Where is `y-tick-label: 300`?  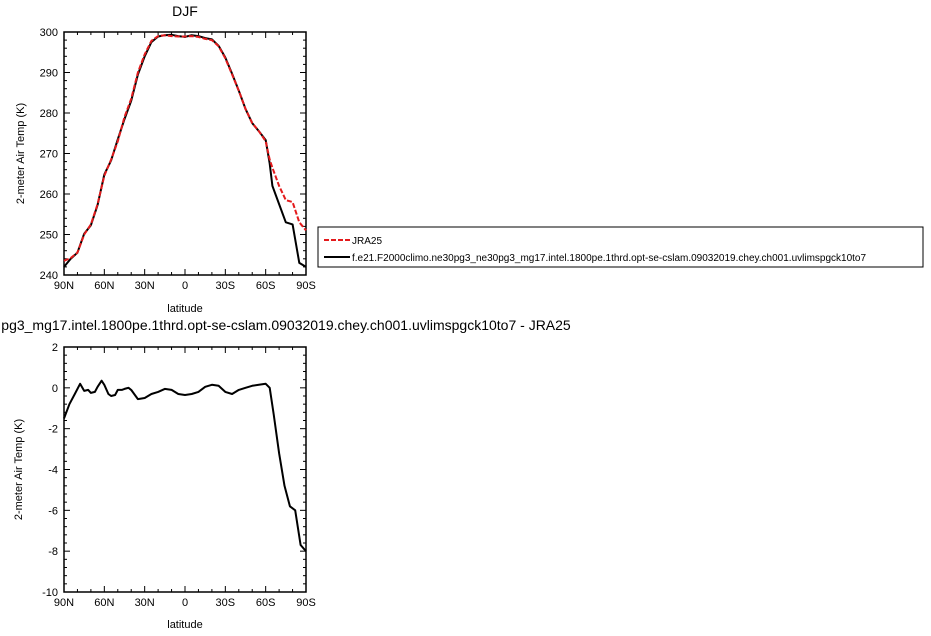
y-tick-label: 300 is located at coordinates (49, 33).